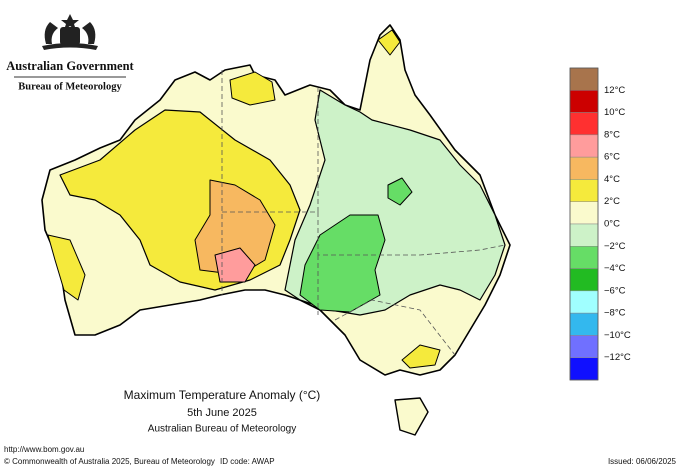  I want to click on warm-area-north, so click(252, 88).